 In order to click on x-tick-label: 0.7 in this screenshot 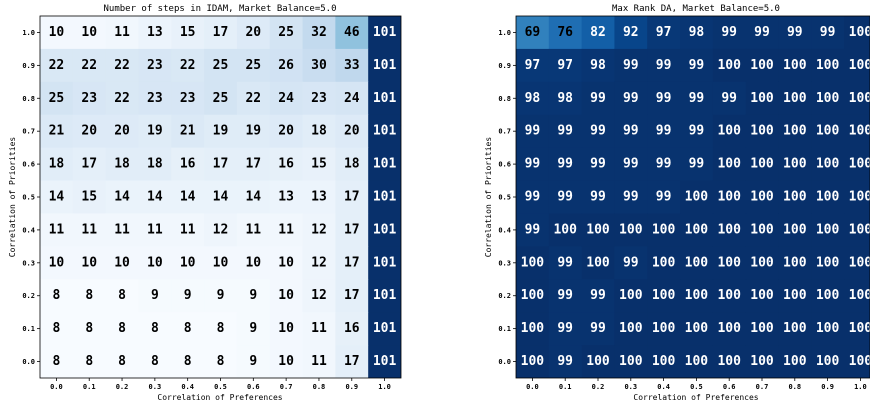, I will do `click(762, 387)`.